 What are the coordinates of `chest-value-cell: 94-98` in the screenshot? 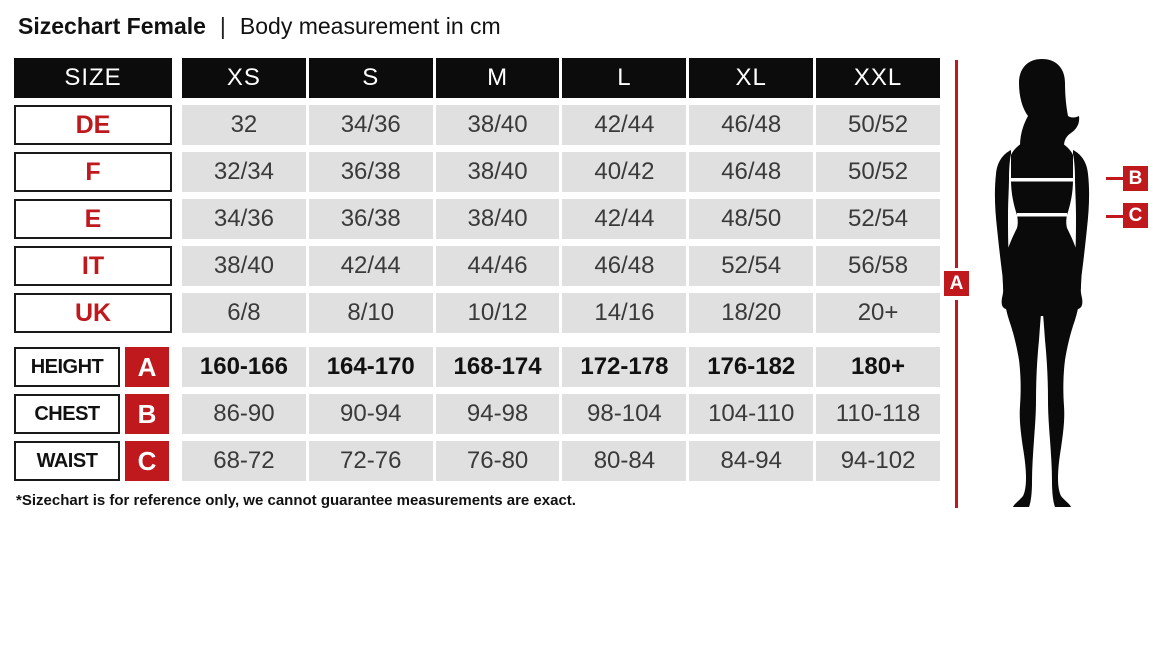 It's located at (497, 414).